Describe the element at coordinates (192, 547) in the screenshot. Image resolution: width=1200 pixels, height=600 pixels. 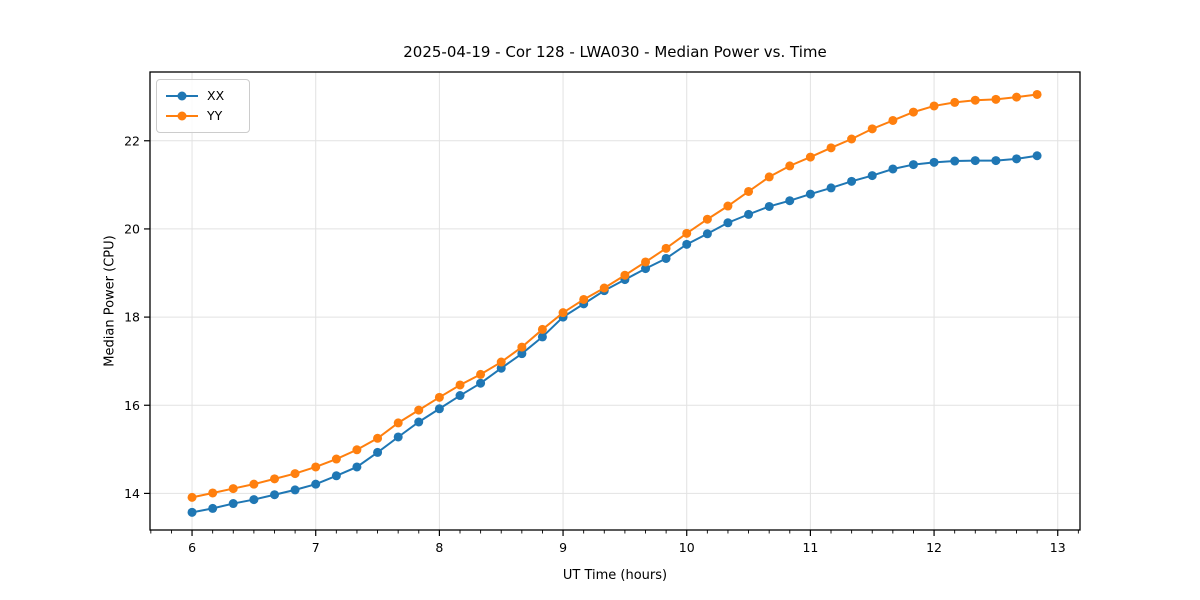
I see `x-tick-label: 6` at that location.